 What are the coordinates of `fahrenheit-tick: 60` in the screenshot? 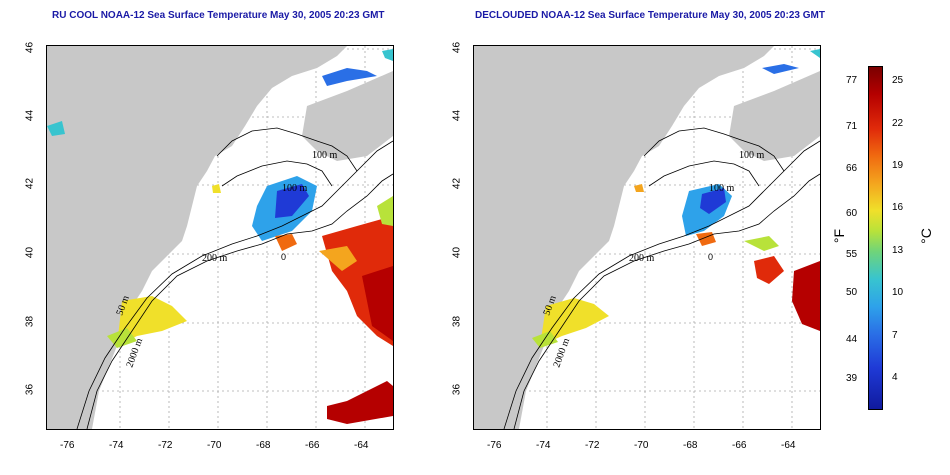 It's located at (852, 213).